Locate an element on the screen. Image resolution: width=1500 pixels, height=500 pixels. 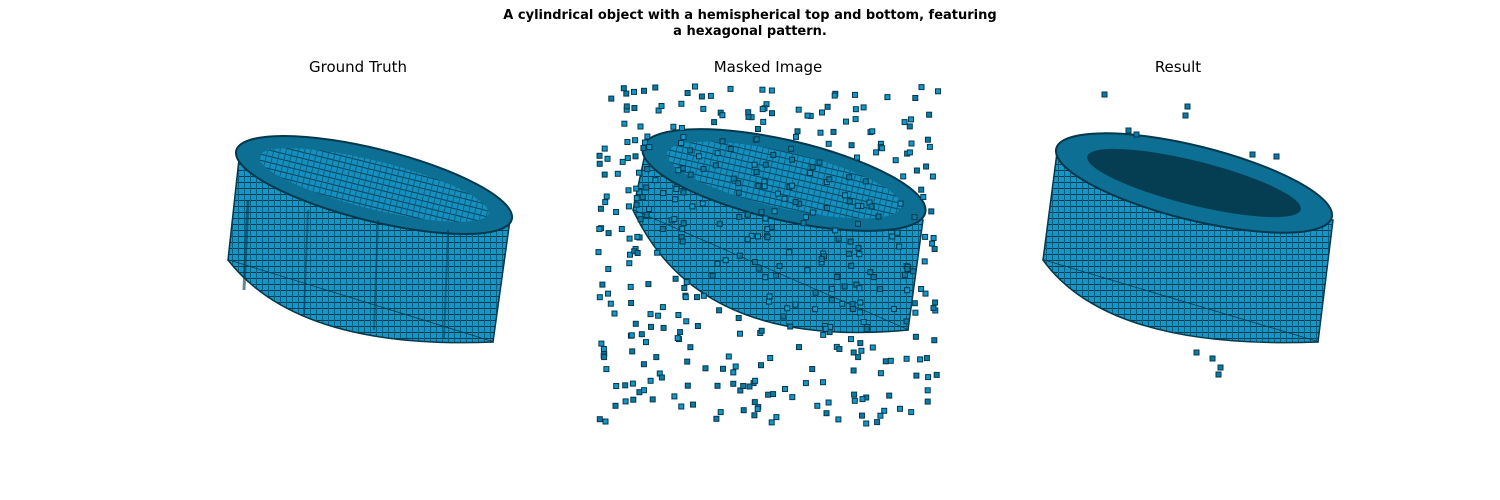
result-voxel-render is located at coordinates (1188, 234).